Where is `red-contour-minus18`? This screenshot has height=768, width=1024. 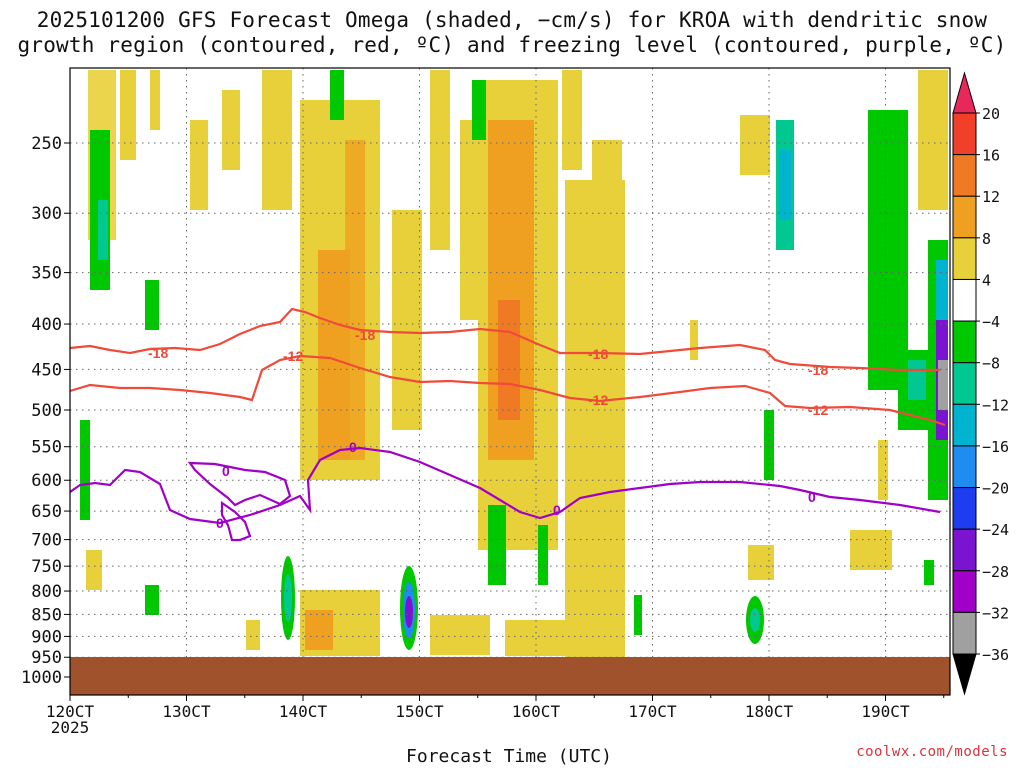
red-contour-minus18 is located at coordinates (505, 339).